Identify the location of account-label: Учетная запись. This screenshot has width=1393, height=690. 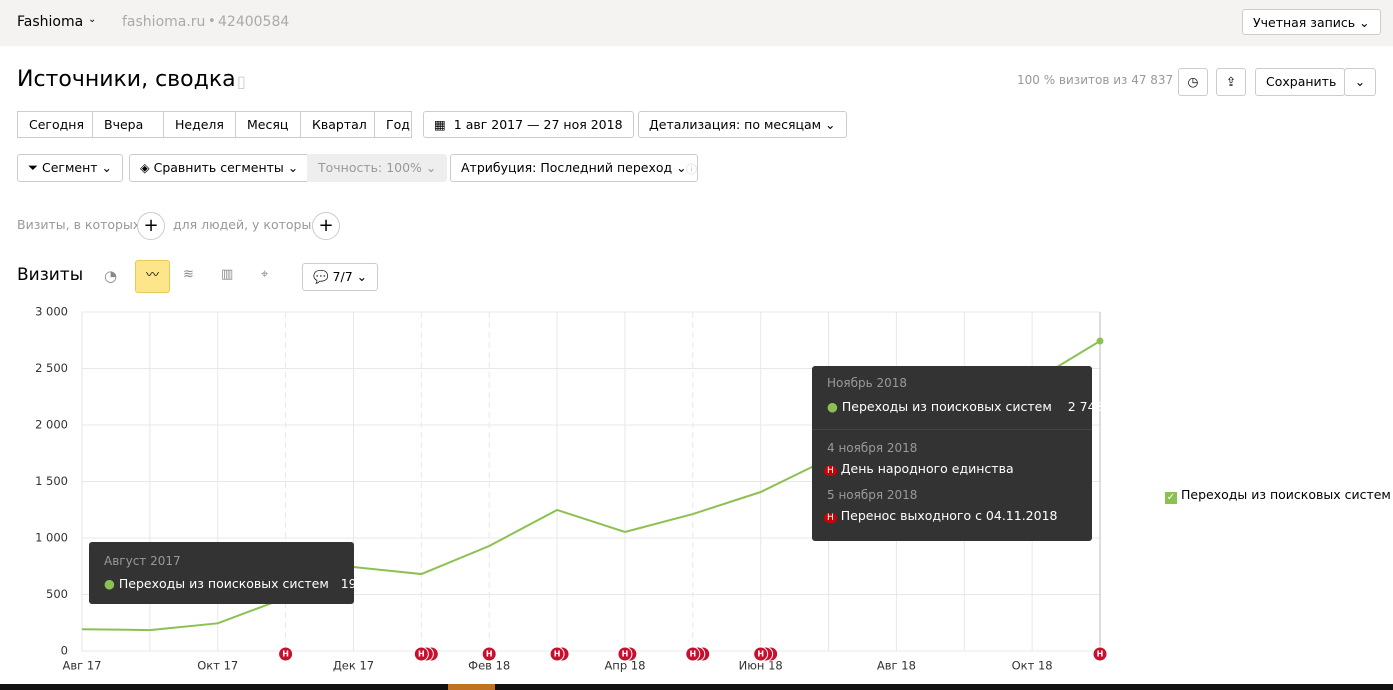
(1304, 22).